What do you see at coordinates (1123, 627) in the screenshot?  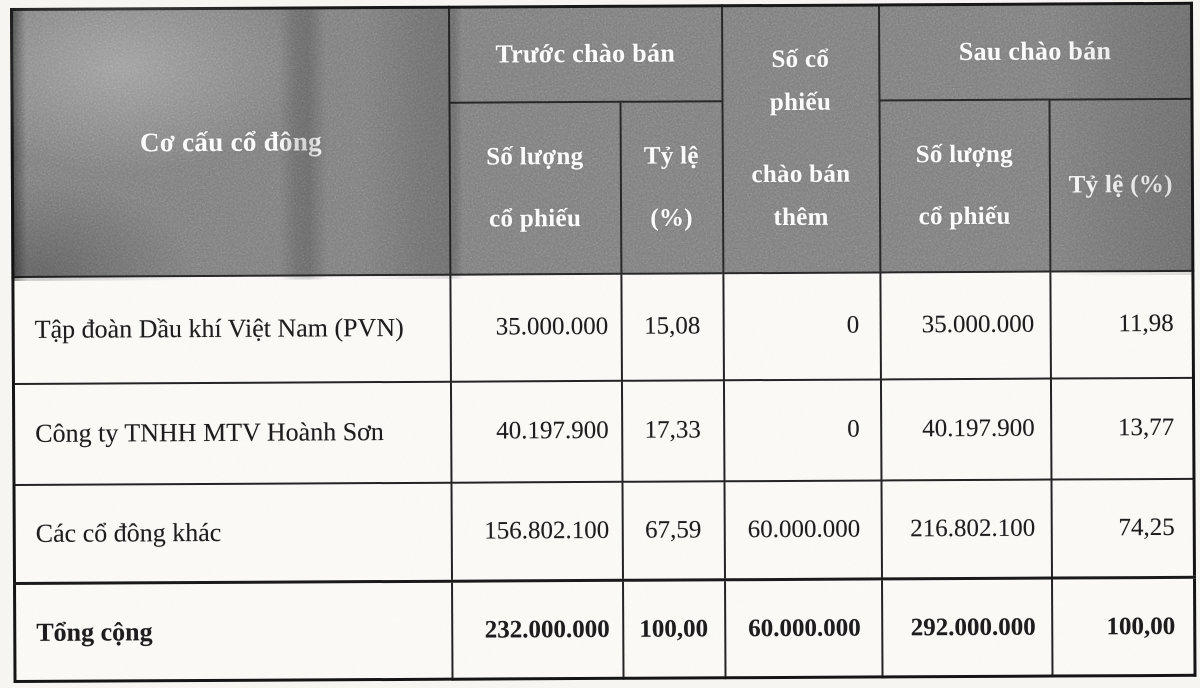 I see `after-ratio-total-cell: 100,00` at bounding box center [1123, 627].